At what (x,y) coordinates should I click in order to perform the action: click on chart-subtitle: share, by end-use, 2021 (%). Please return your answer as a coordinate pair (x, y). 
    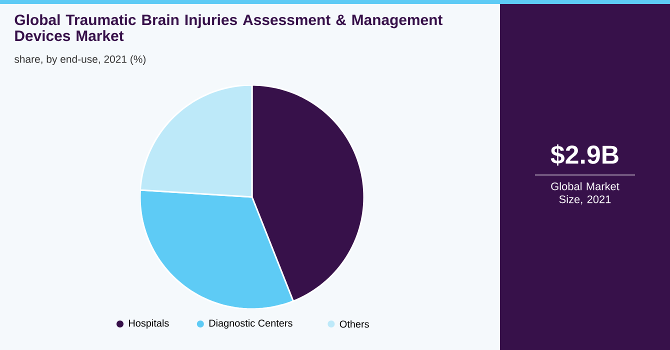
    Looking at the image, I should click on (80, 60).